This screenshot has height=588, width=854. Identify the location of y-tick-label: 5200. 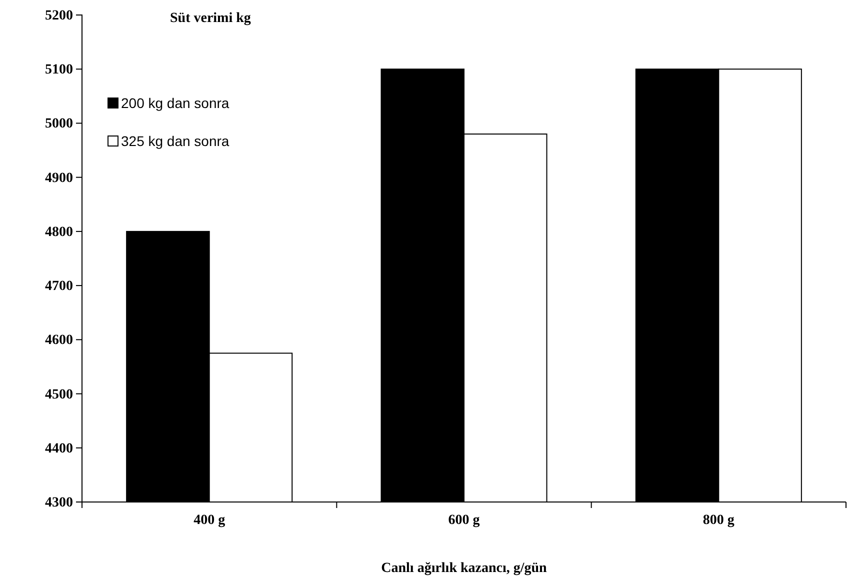
(59, 16).